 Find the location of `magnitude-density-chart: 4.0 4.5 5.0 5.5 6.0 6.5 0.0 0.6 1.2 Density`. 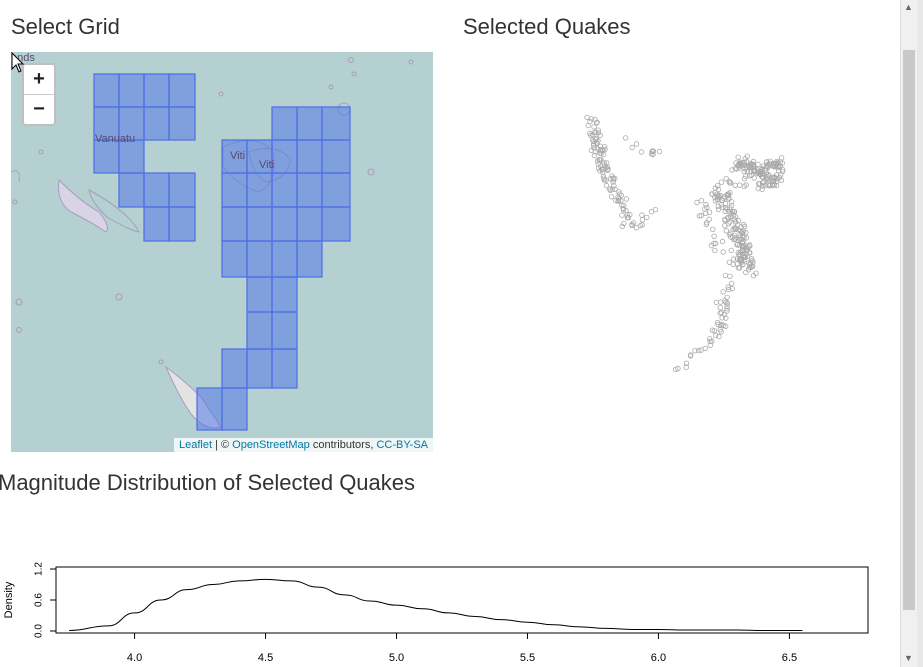

magnitude-density-chart: 4.0 4.5 5.0 5.5 6.0 6.5 0.0 0.6 1.2 Density is located at coordinates (436, 613).